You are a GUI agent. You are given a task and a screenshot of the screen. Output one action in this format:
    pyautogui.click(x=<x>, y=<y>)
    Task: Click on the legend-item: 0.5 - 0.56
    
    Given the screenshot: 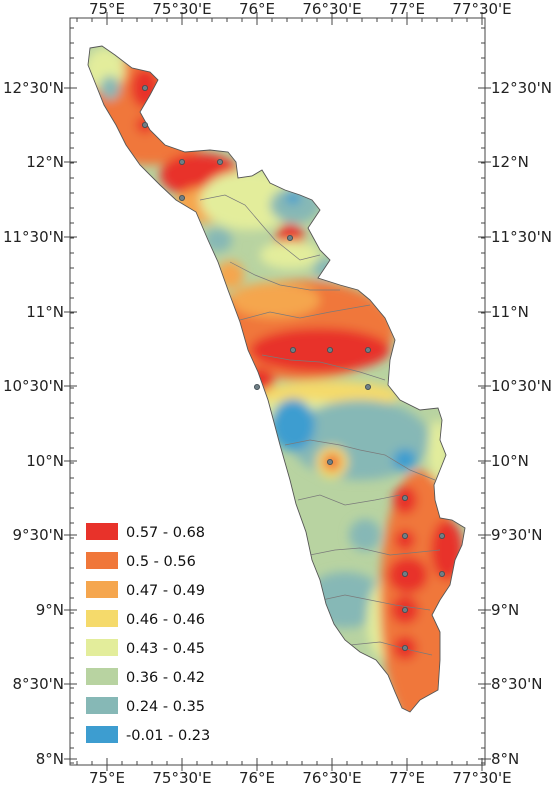 What is the action you would take?
    pyautogui.click(x=141, y=561)
    